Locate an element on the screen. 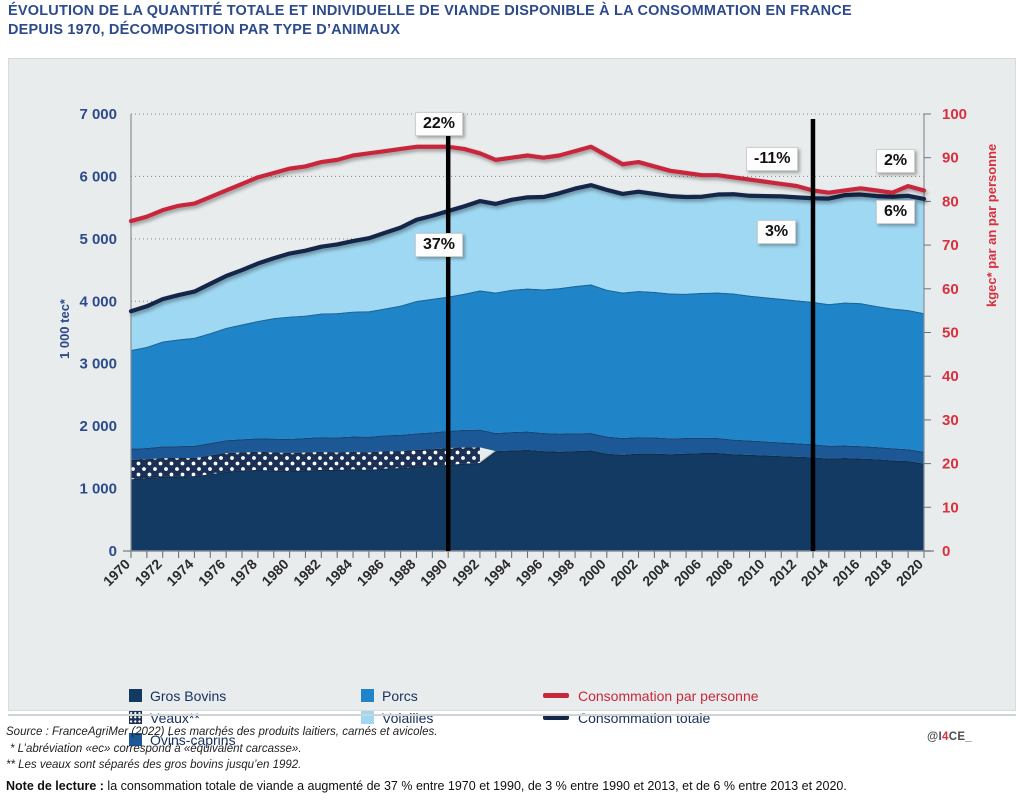 Image resolution: width=1024 pixels, height=803 pixels. line-consommation-par-personne is located at coordinates (527, 184).